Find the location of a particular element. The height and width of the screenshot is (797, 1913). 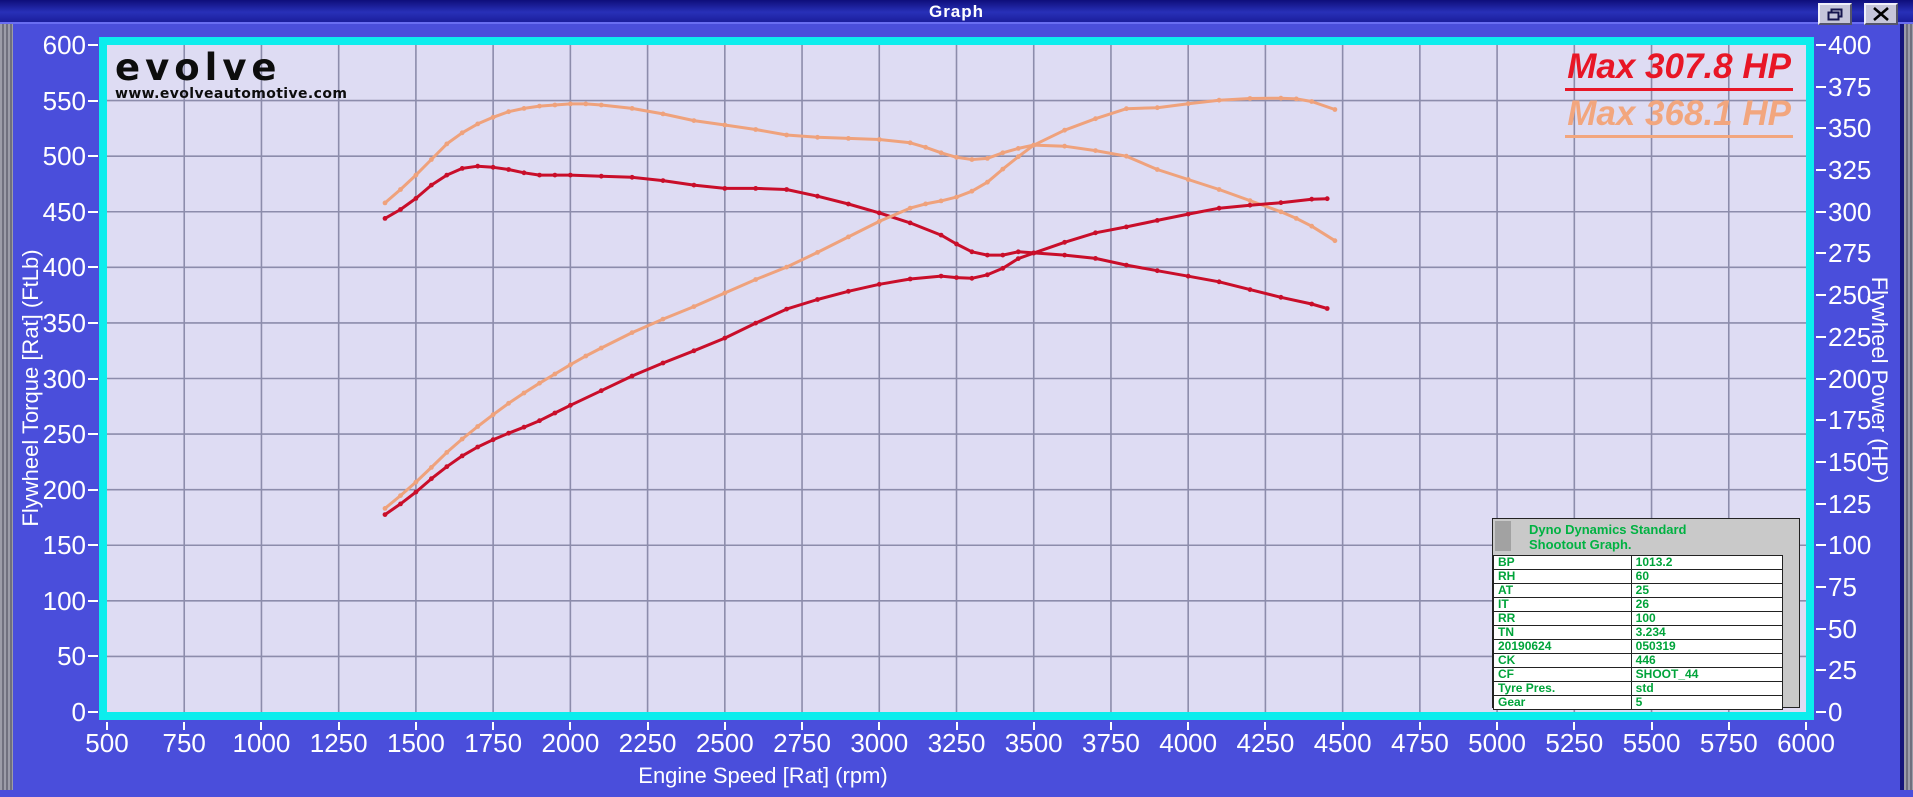

x-axis-tick-label: 750 is located at coordinates (184, 743).